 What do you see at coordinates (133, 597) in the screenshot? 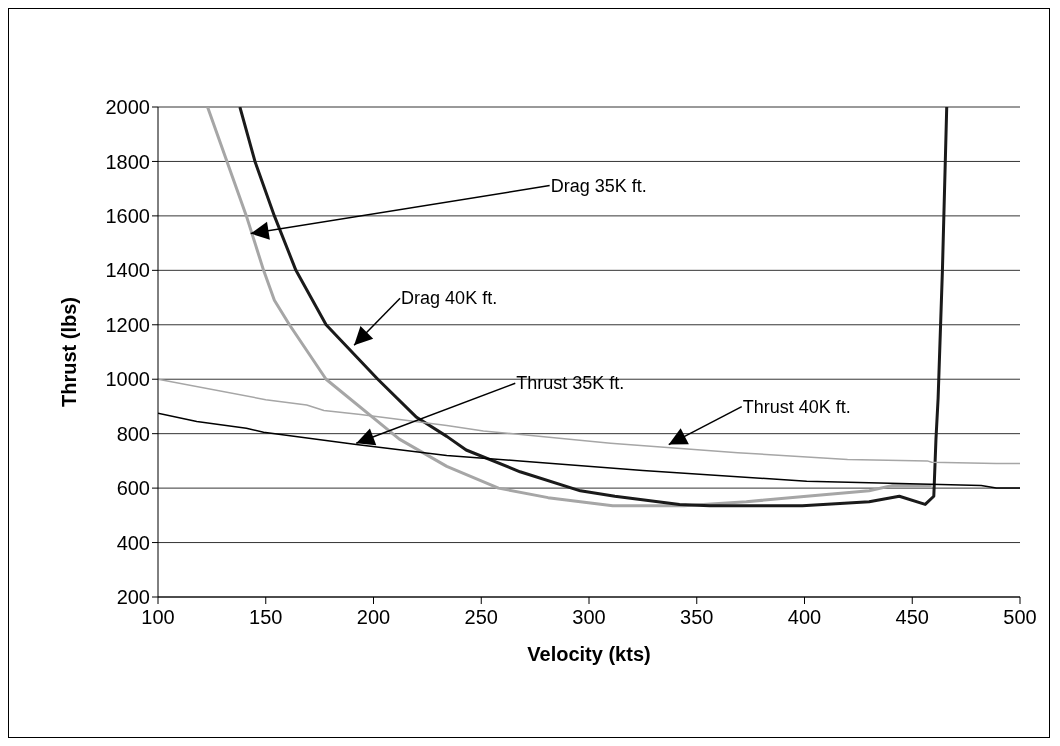
I see `y-tick-label: 200` at bounding box center [133, 597].